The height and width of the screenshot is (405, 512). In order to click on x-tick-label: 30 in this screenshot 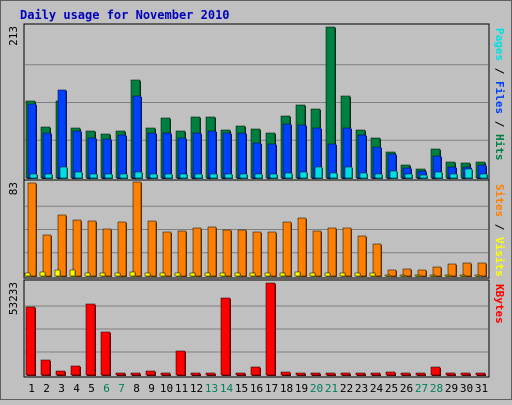, I will do `click(466, 388)`.